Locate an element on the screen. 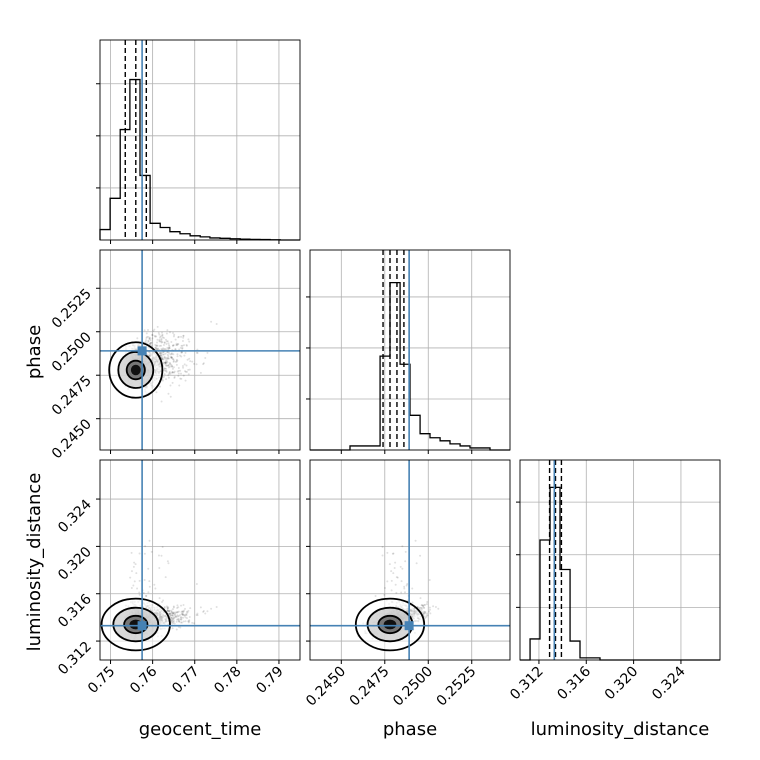 This screenshot has height=760, width=760. y-tick-label: 0.316 is located at coordinates (75, 611).